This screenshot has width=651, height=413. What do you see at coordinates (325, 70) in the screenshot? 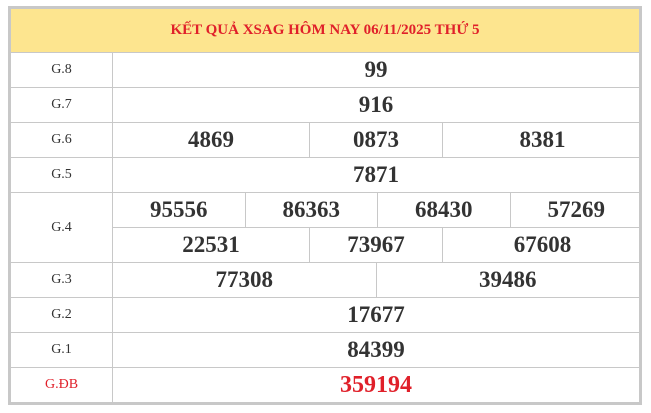
I see `prize-row: G.8 99` at bounding box center [325, 70].